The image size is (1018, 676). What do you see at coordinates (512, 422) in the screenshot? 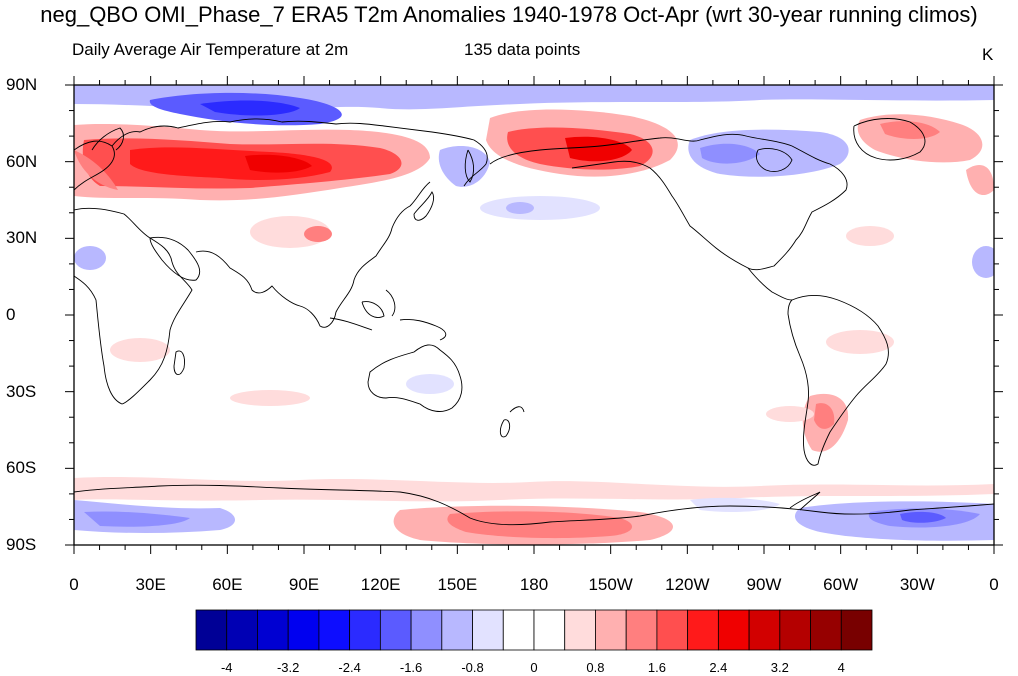
I see `new-zealand-coast` at bounding box center [512, 422].